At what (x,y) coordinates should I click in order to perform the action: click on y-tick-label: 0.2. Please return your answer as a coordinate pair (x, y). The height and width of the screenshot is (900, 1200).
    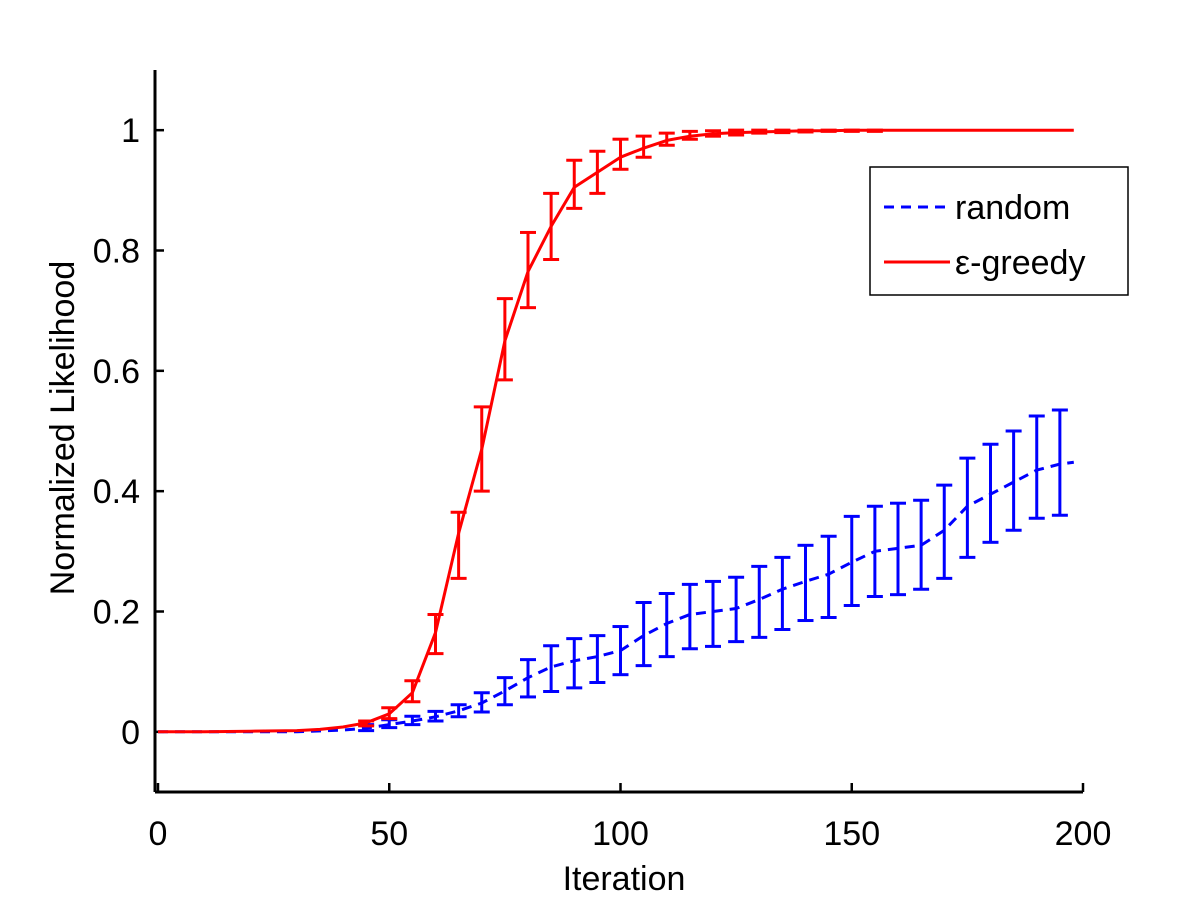
    Looking at the image, I should click on (116, 613).